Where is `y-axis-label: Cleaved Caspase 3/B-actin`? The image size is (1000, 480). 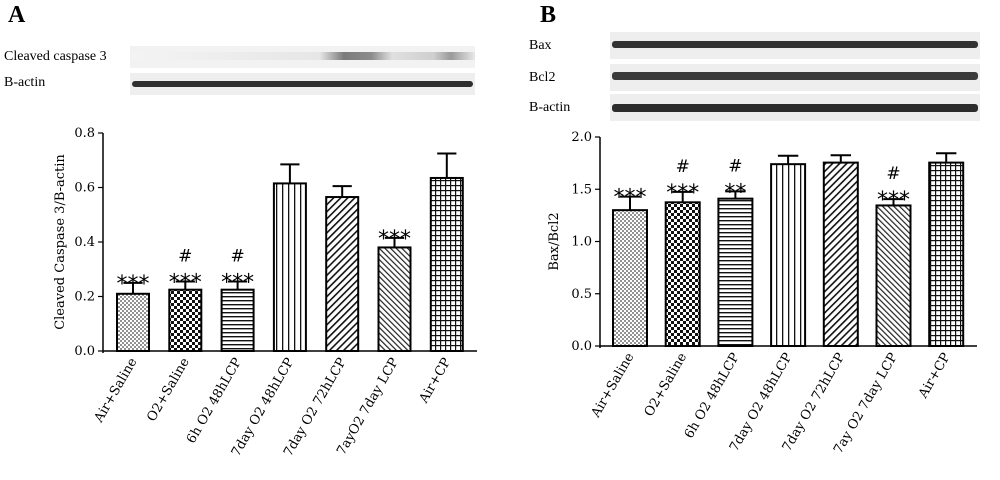 y-axis-label: Cleaved Caspase 3/B-actin is located at coordinates (60, 242).